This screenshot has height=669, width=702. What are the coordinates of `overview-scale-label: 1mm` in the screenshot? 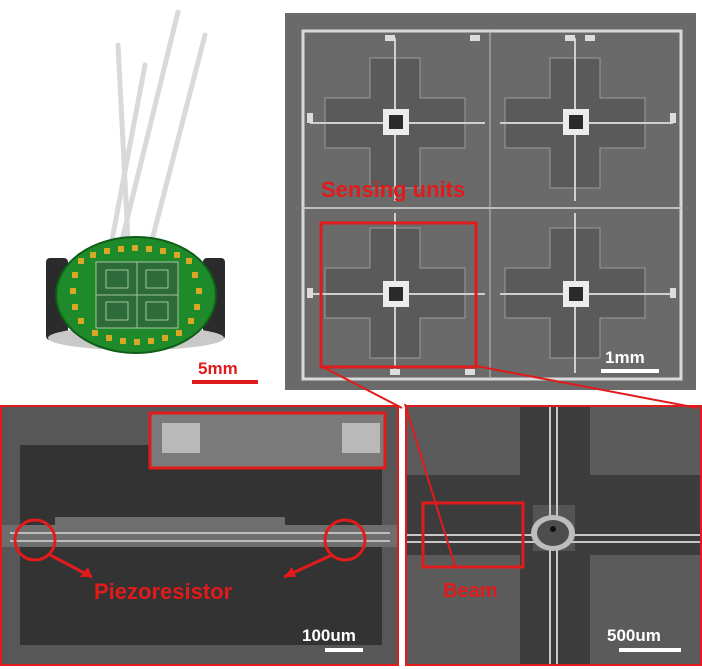 It's located at (625, 357).